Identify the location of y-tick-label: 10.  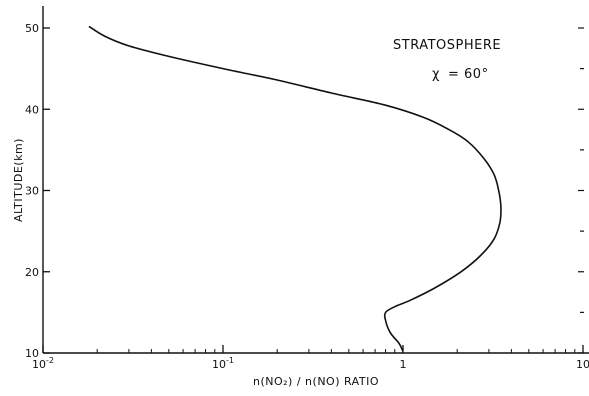
(32, 353).